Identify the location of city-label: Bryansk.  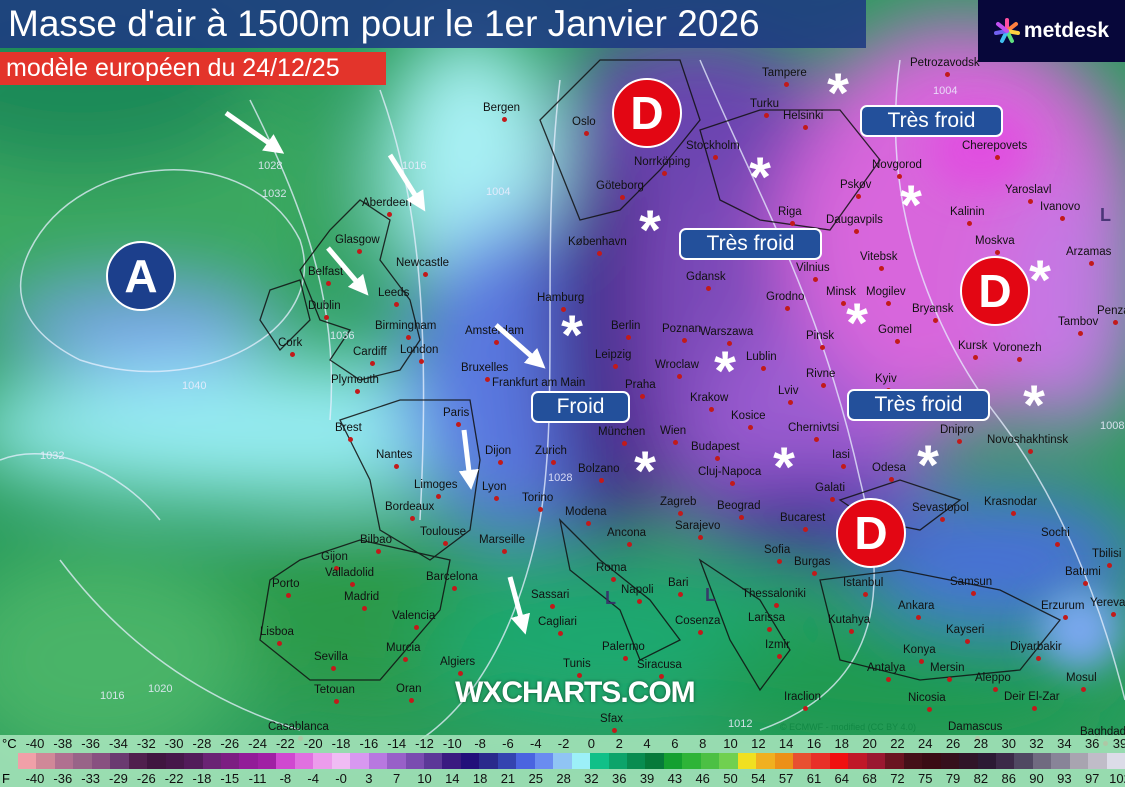
(933, 313).